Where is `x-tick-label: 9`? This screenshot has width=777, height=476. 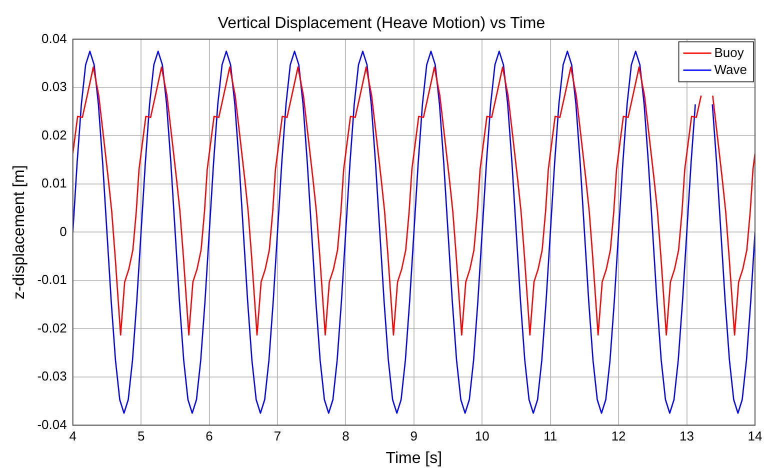 x-tick-label: 9 is located at coordinates (414, 436).